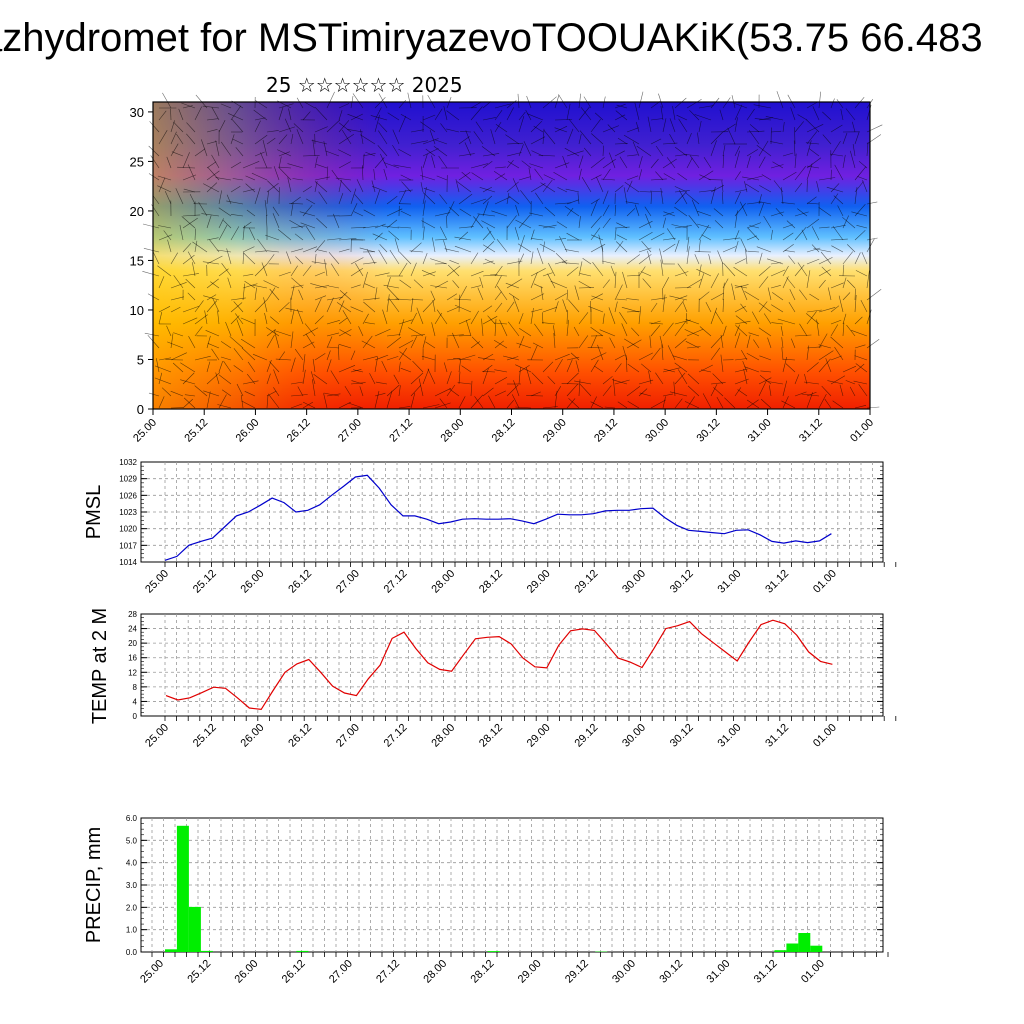 The image size is (1024, 1024). What do you see at coordinates (435, 972) in the screenshot?
I see `xtick-label: 28.00` at bounding box center [435, 972].